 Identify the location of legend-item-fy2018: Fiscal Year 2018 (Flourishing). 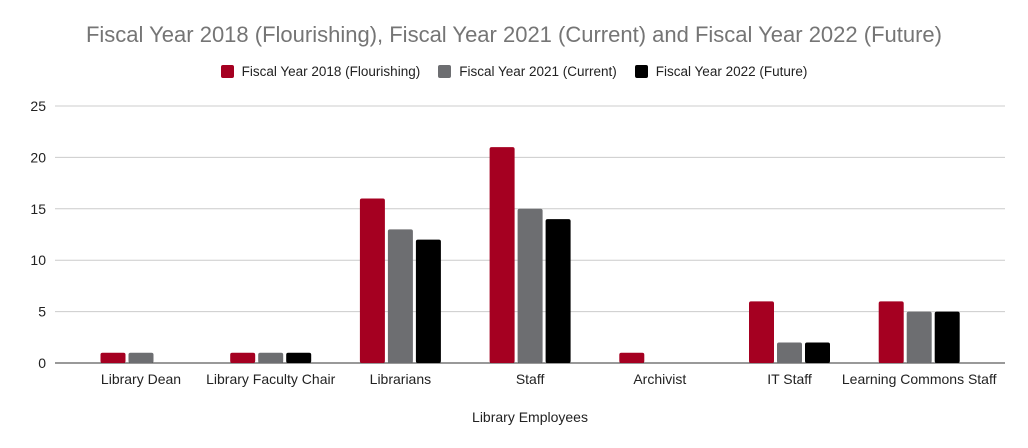
(320, 71).